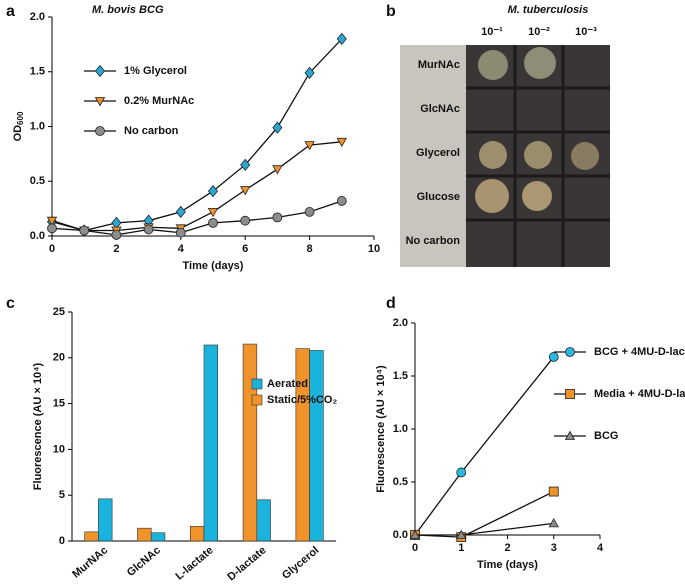 This screenshot has width=685, height=587. Describe the element at coordinates (20, 118) in the screenshot. I see `y-axis-label-subscript: 600` at that location.